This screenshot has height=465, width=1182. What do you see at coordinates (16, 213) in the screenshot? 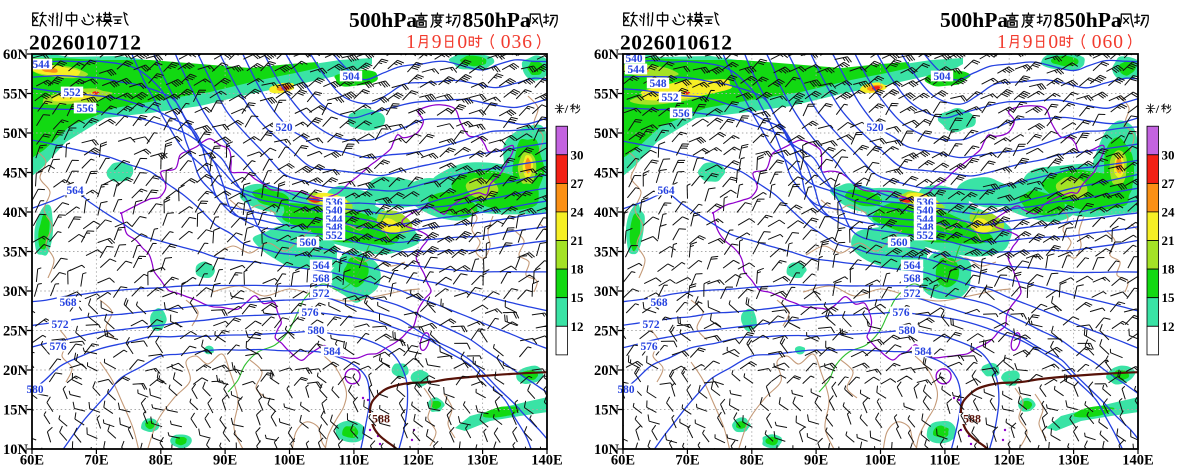
I see `svg-text: 40N` at bounding box center [16, 213].